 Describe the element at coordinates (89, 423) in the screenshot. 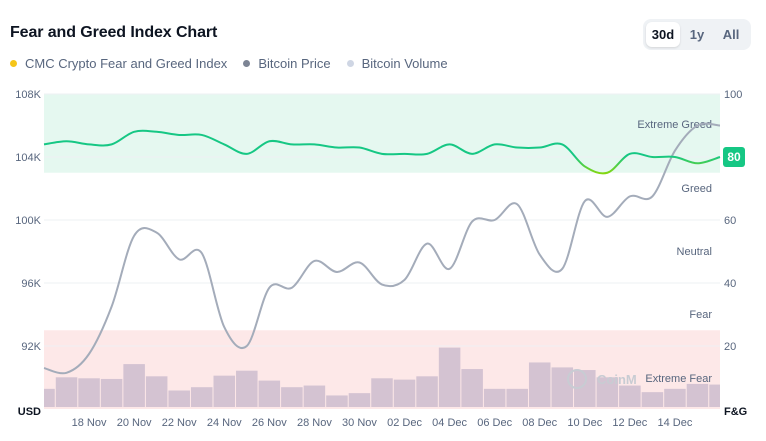

I see `x-axis-tick: 18 Nov` at that location.